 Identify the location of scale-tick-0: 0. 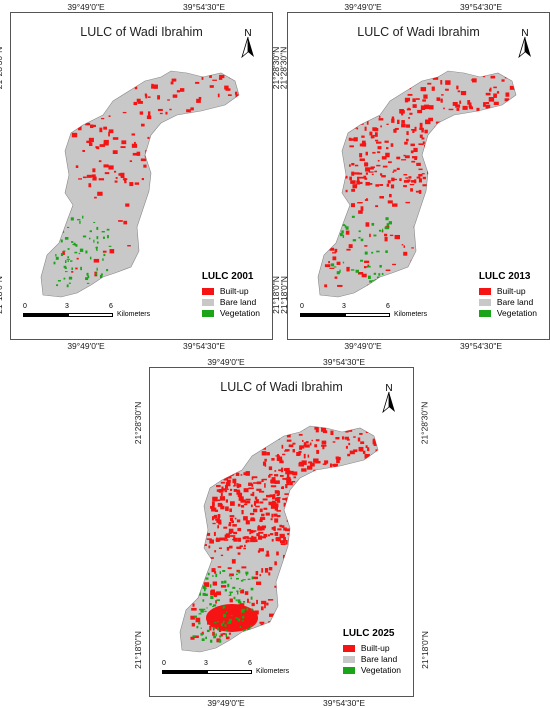
(302, 306).